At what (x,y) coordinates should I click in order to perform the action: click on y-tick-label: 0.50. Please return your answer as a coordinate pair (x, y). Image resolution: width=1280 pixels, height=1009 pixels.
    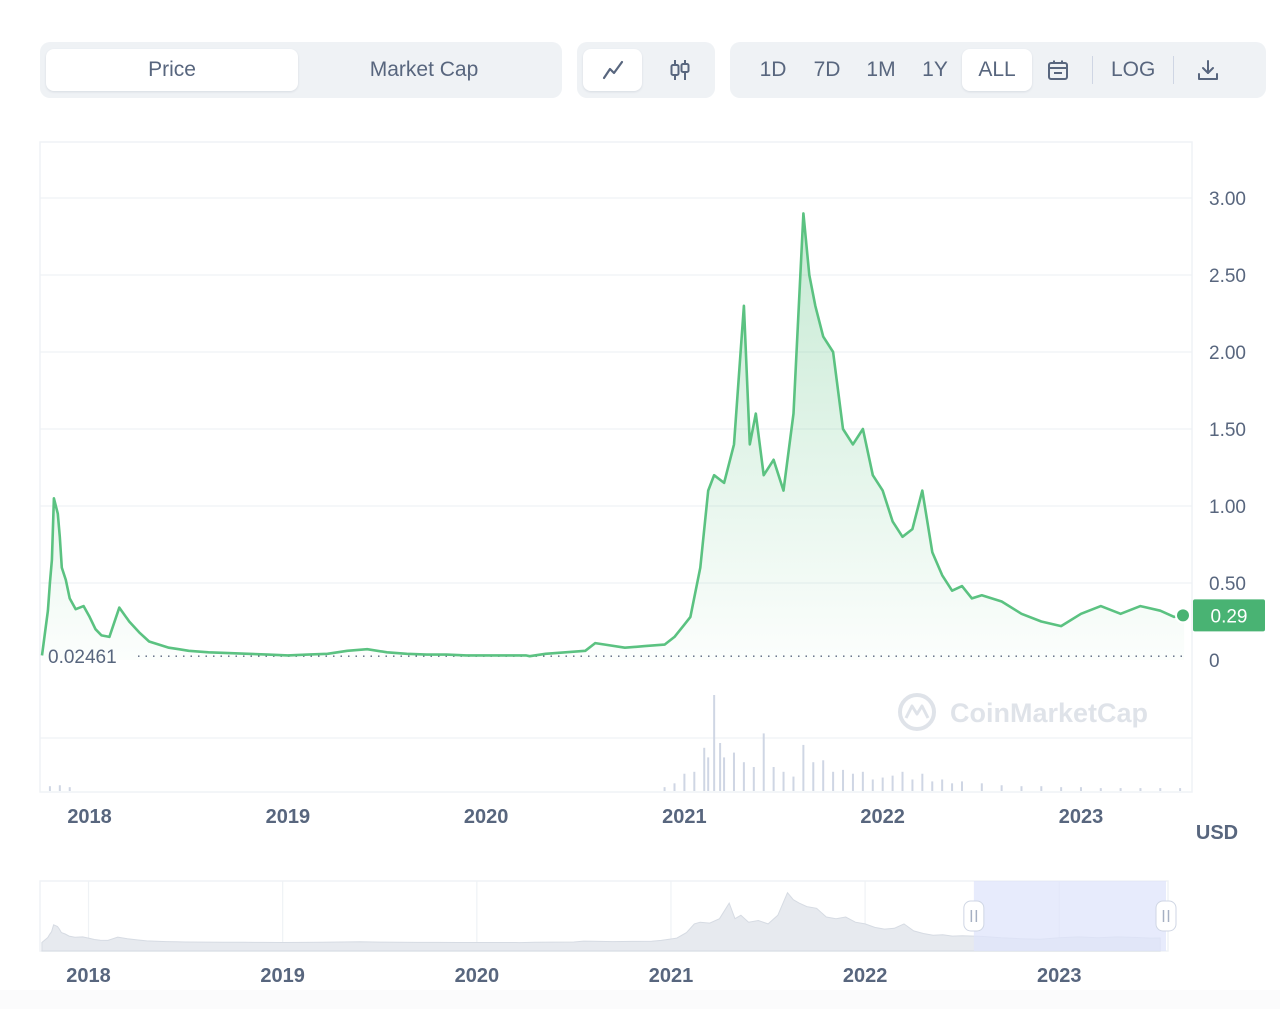
    Looking at the image, I should click on (1227, 584).